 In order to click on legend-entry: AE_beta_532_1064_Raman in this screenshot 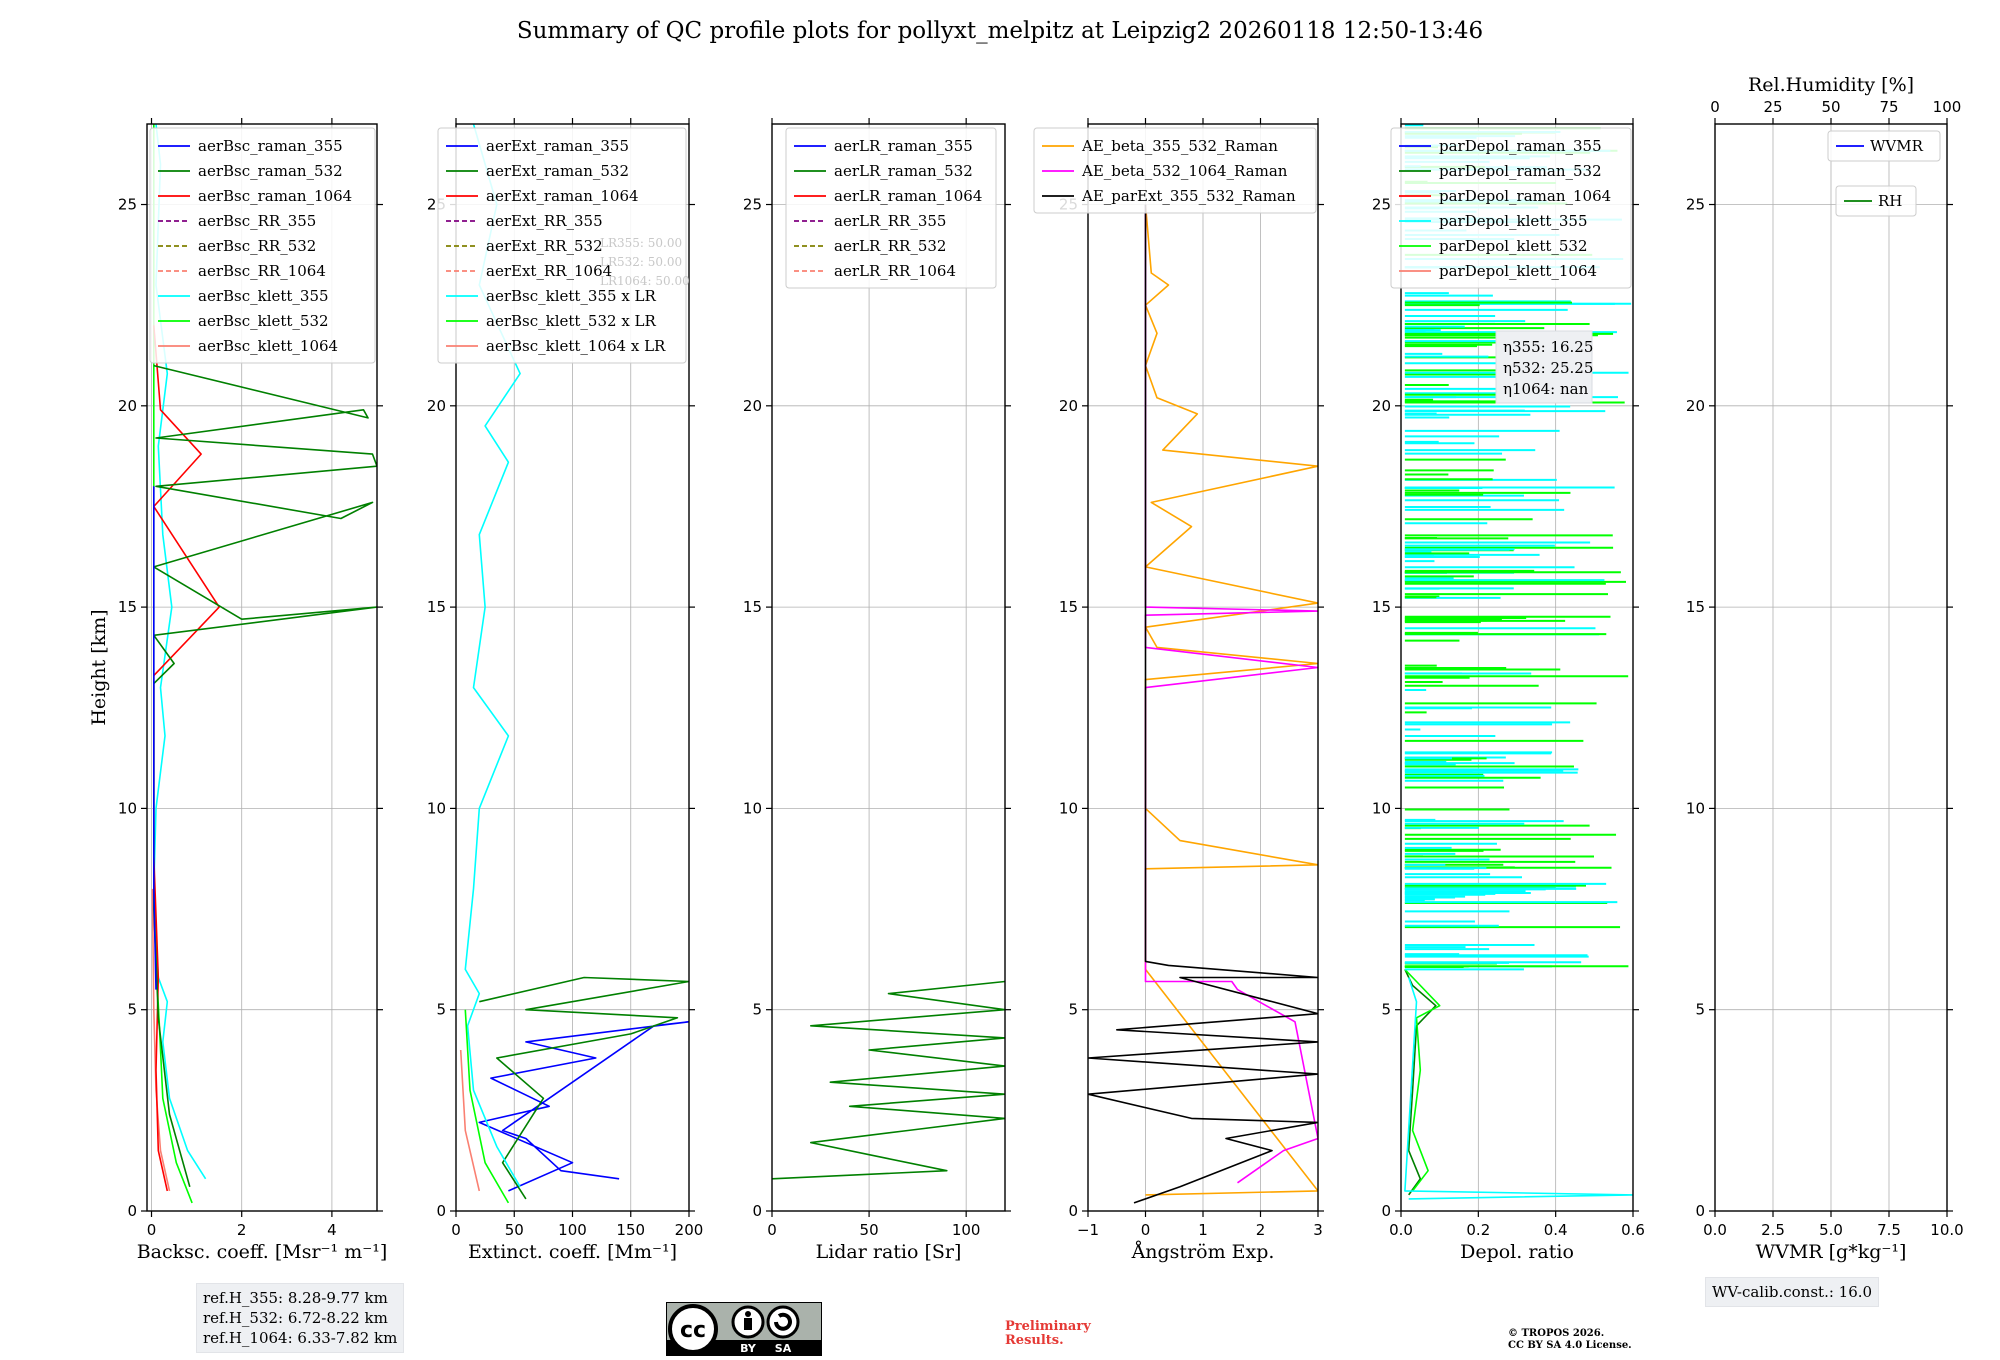, I will do `click(1184, 171)`.